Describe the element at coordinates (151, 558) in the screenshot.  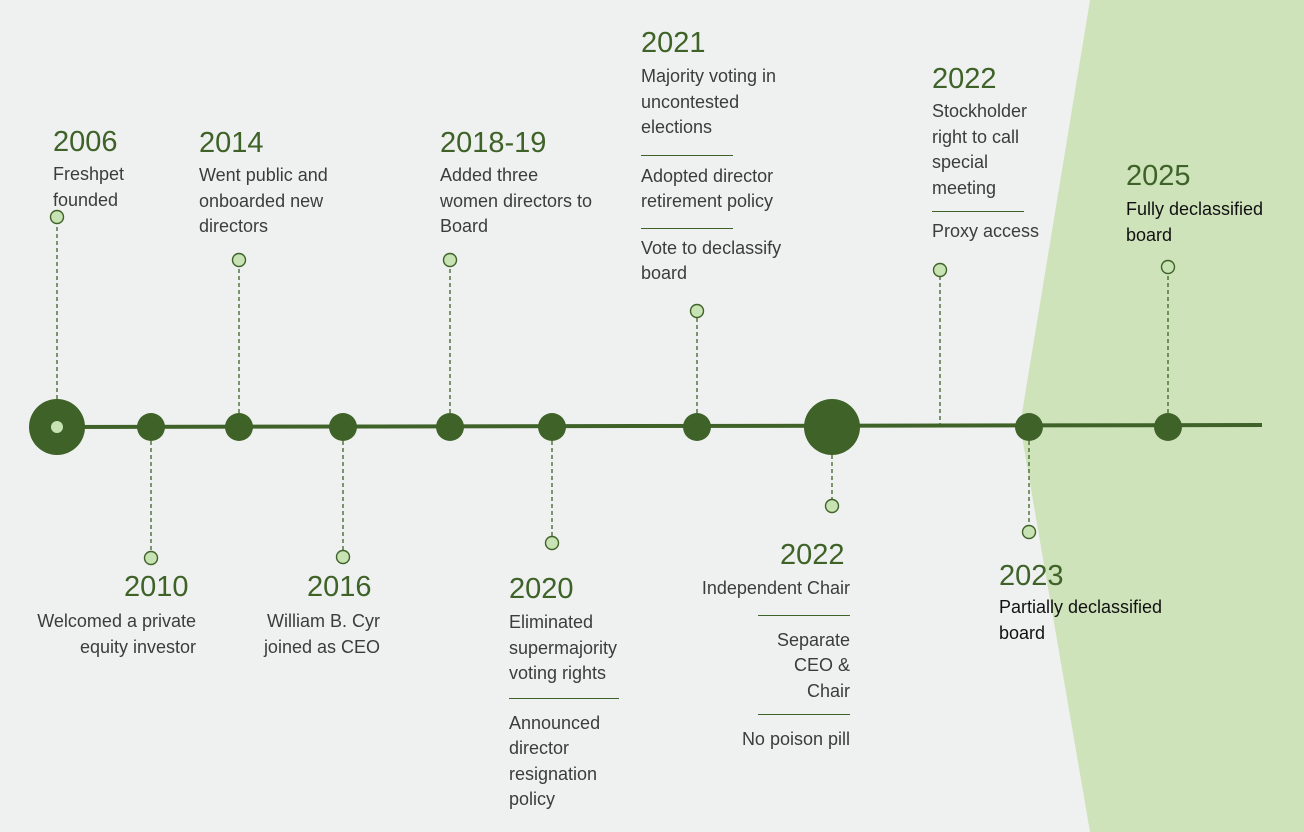
I see `marker-2010-endpoint` at that location.